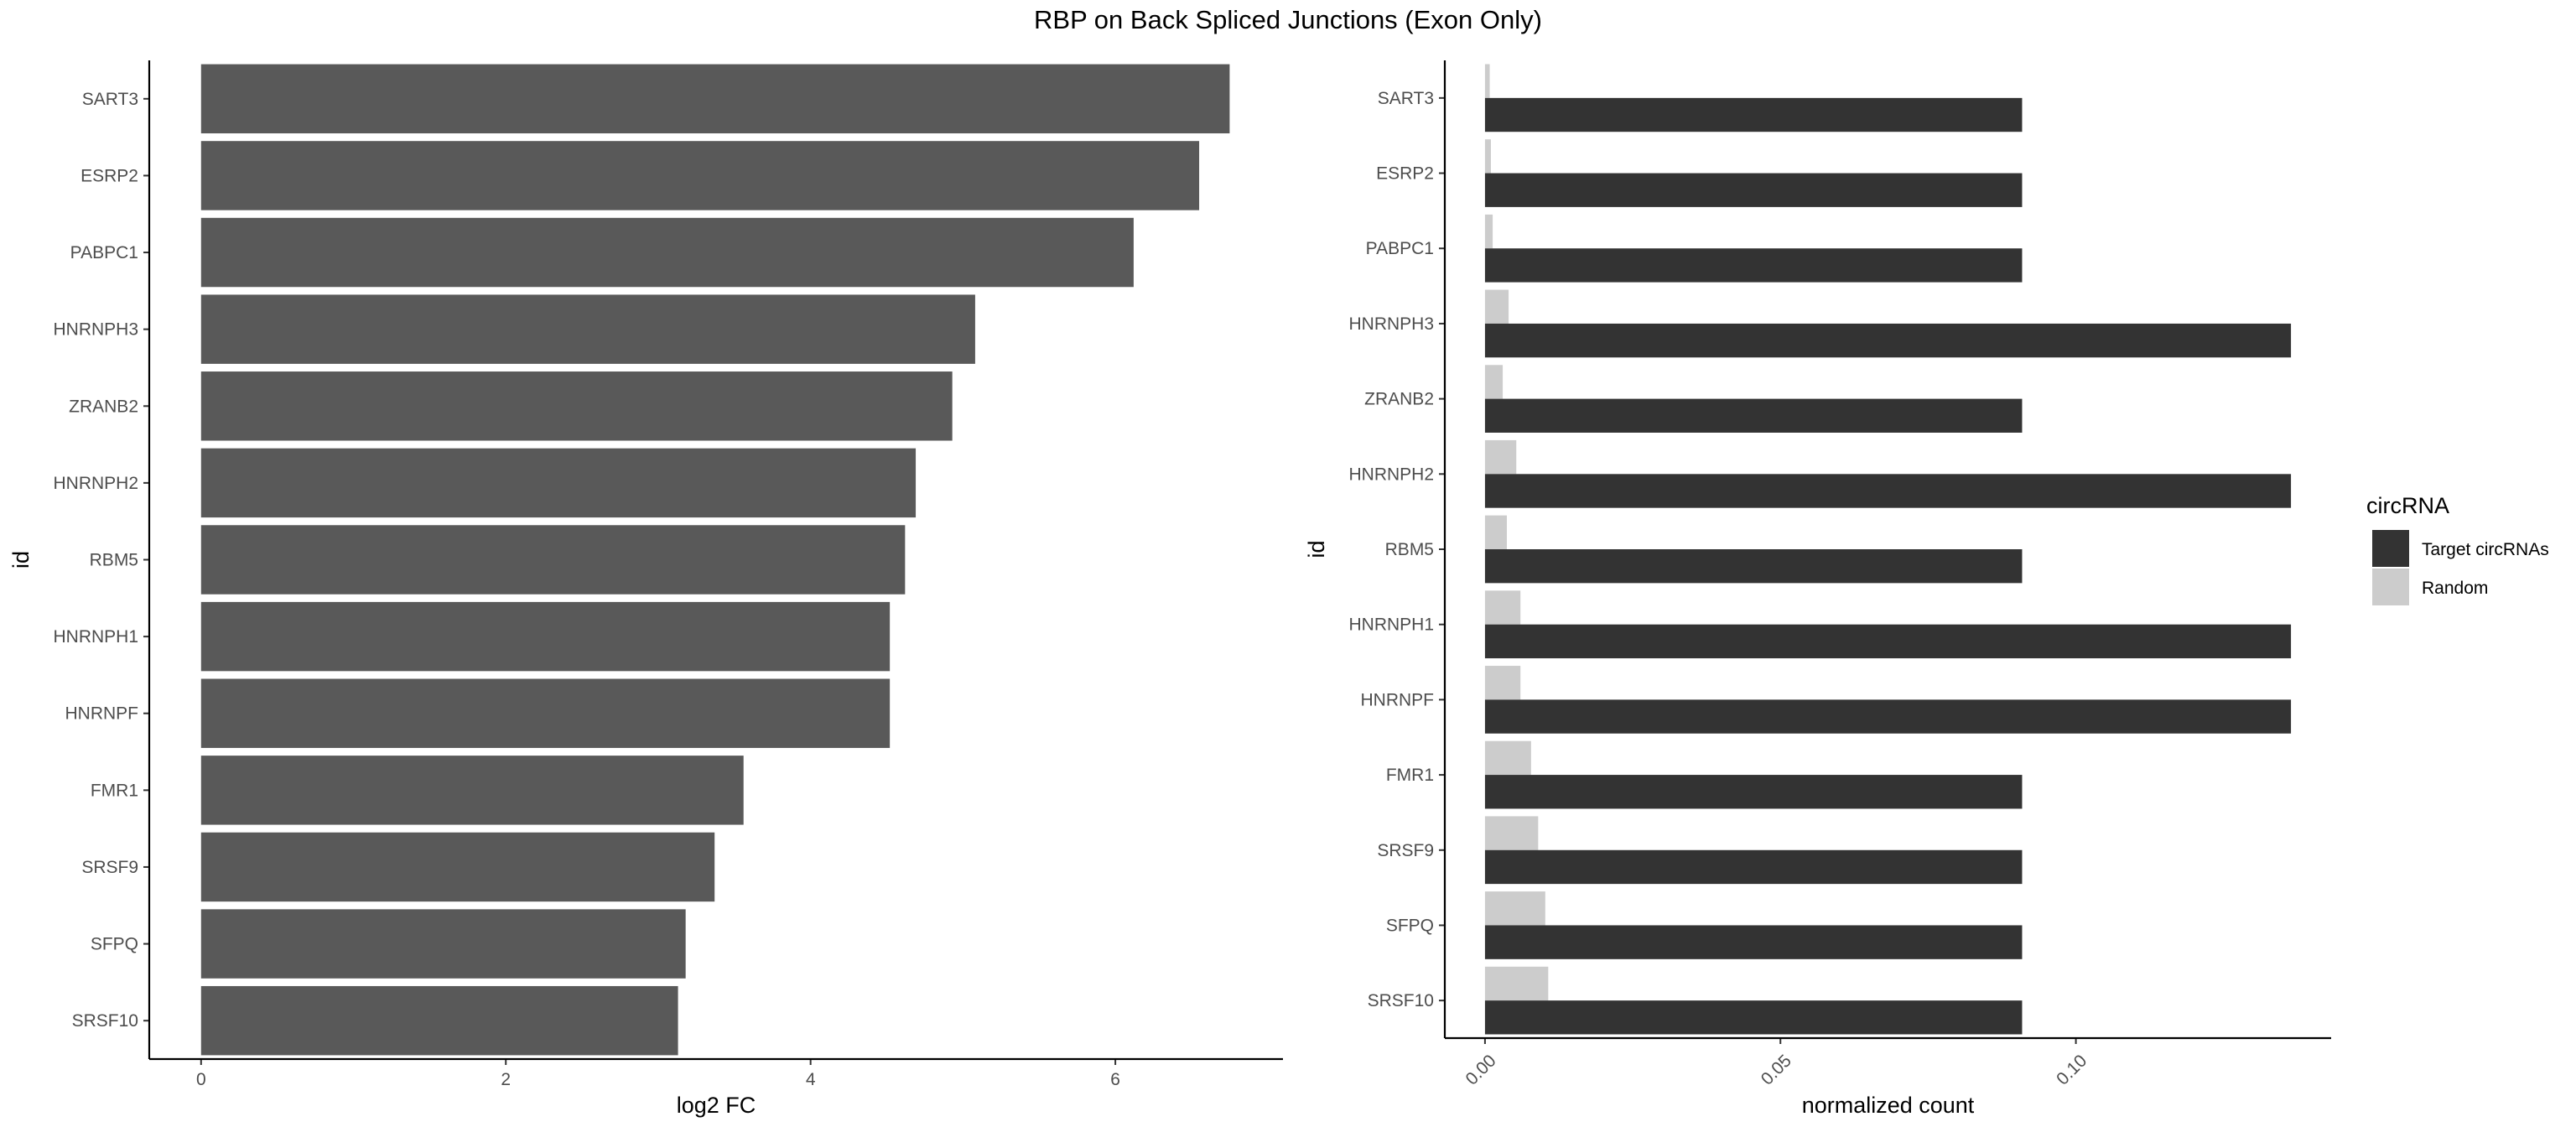 The image size is (2576, 1127). Describe the element at coordinates (667, 252) in the screenshot. I see `bar-pabpc1` at that location.